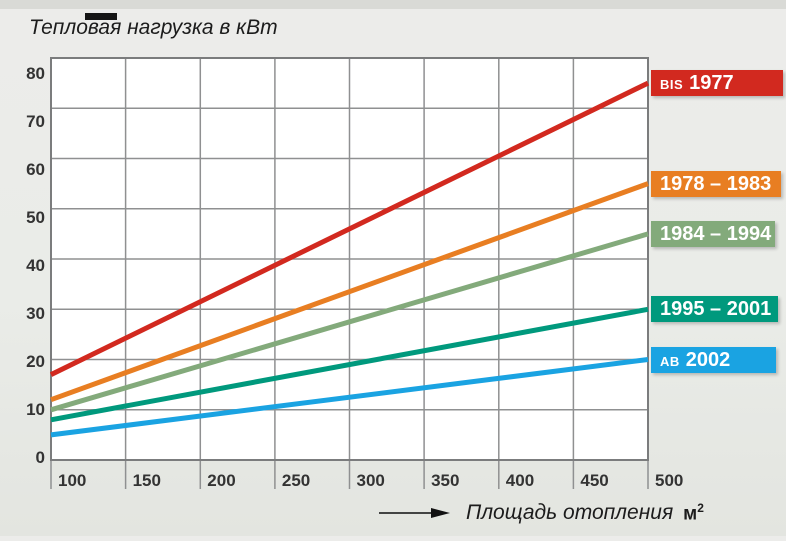 The height and width of the screenshot is (541, 786). I want to click on x-axis-unit-base: м, so click(690, 514).